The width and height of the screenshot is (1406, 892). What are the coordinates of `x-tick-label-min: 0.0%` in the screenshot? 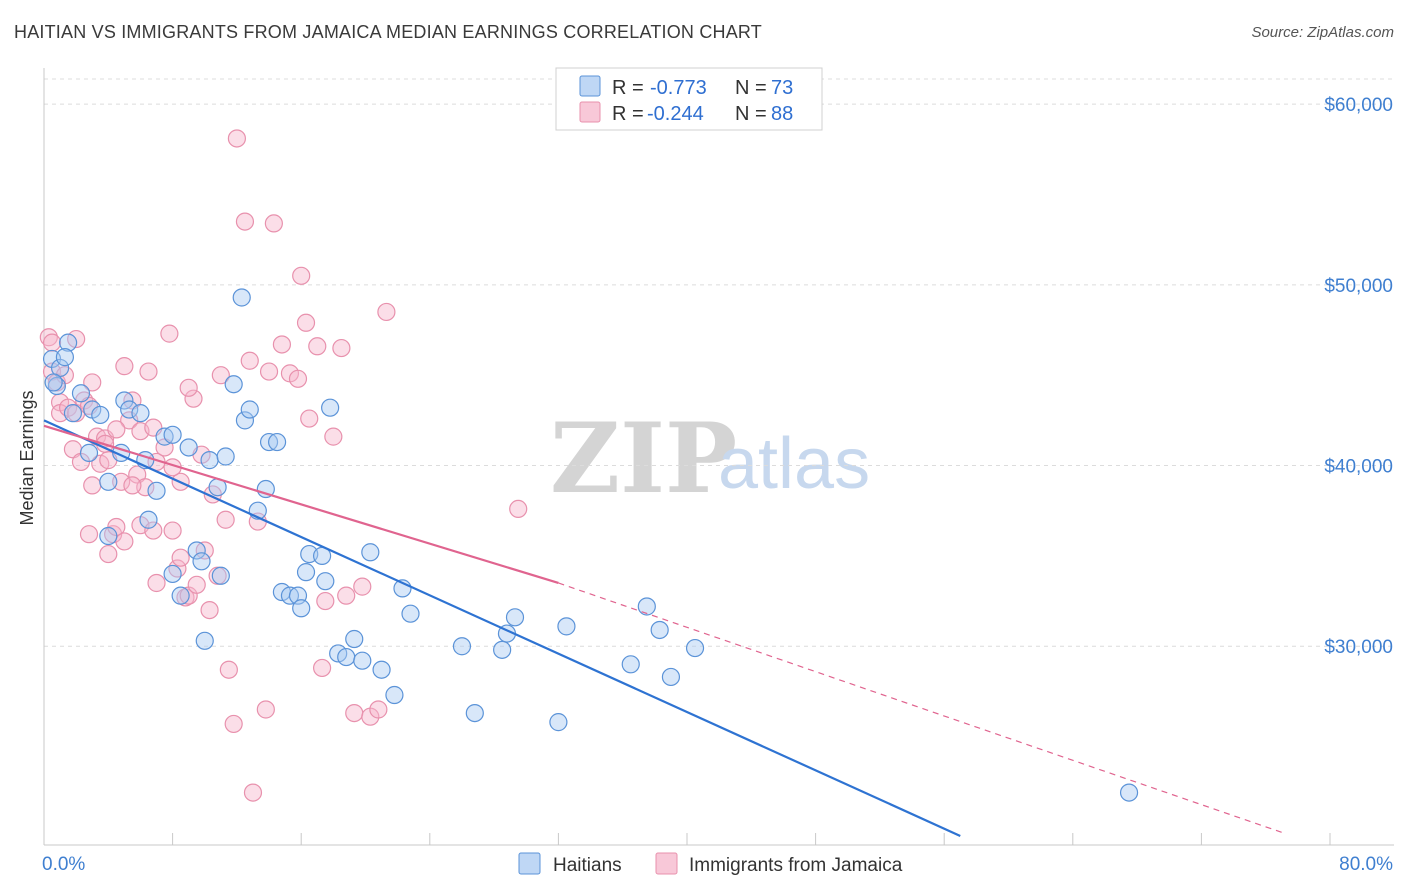 It's located at (63, 864).